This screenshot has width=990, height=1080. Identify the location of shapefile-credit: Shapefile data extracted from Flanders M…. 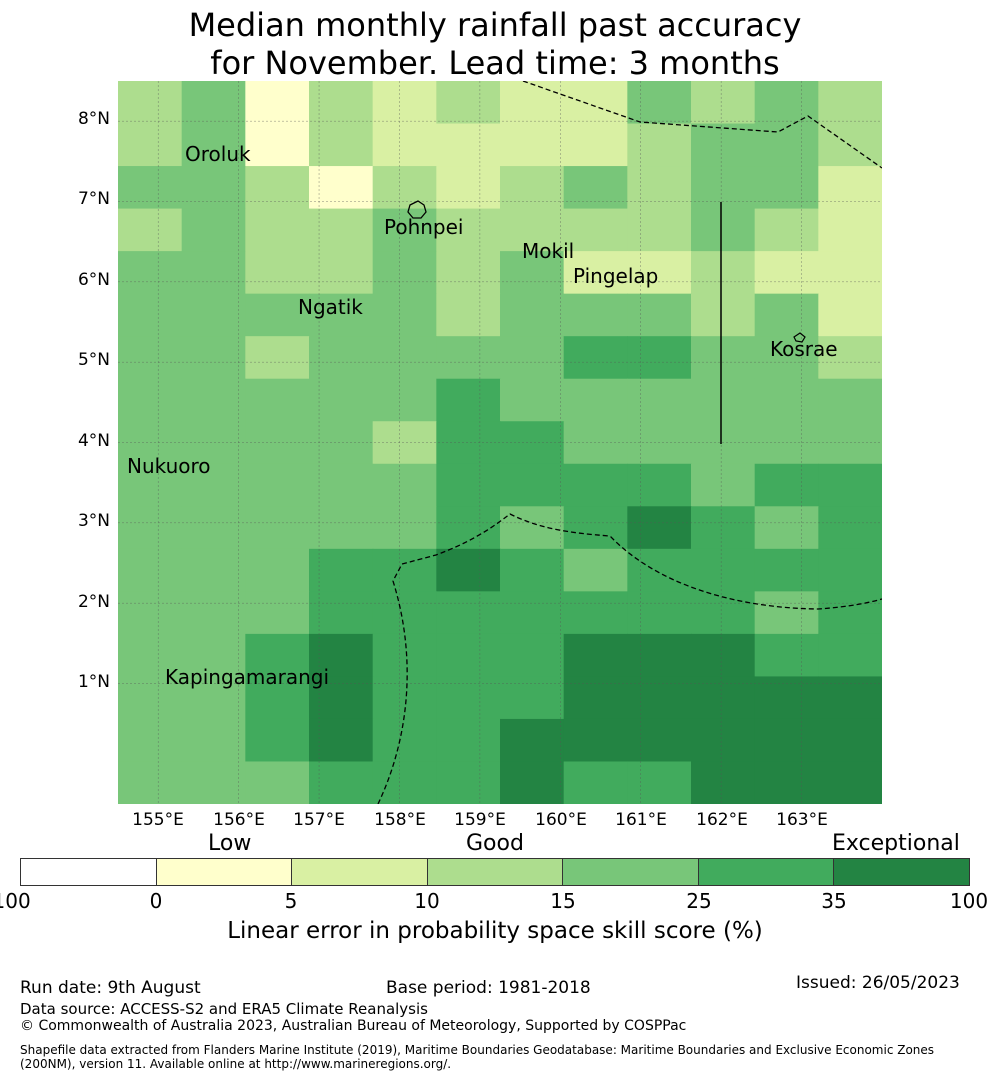
(477, 1057).